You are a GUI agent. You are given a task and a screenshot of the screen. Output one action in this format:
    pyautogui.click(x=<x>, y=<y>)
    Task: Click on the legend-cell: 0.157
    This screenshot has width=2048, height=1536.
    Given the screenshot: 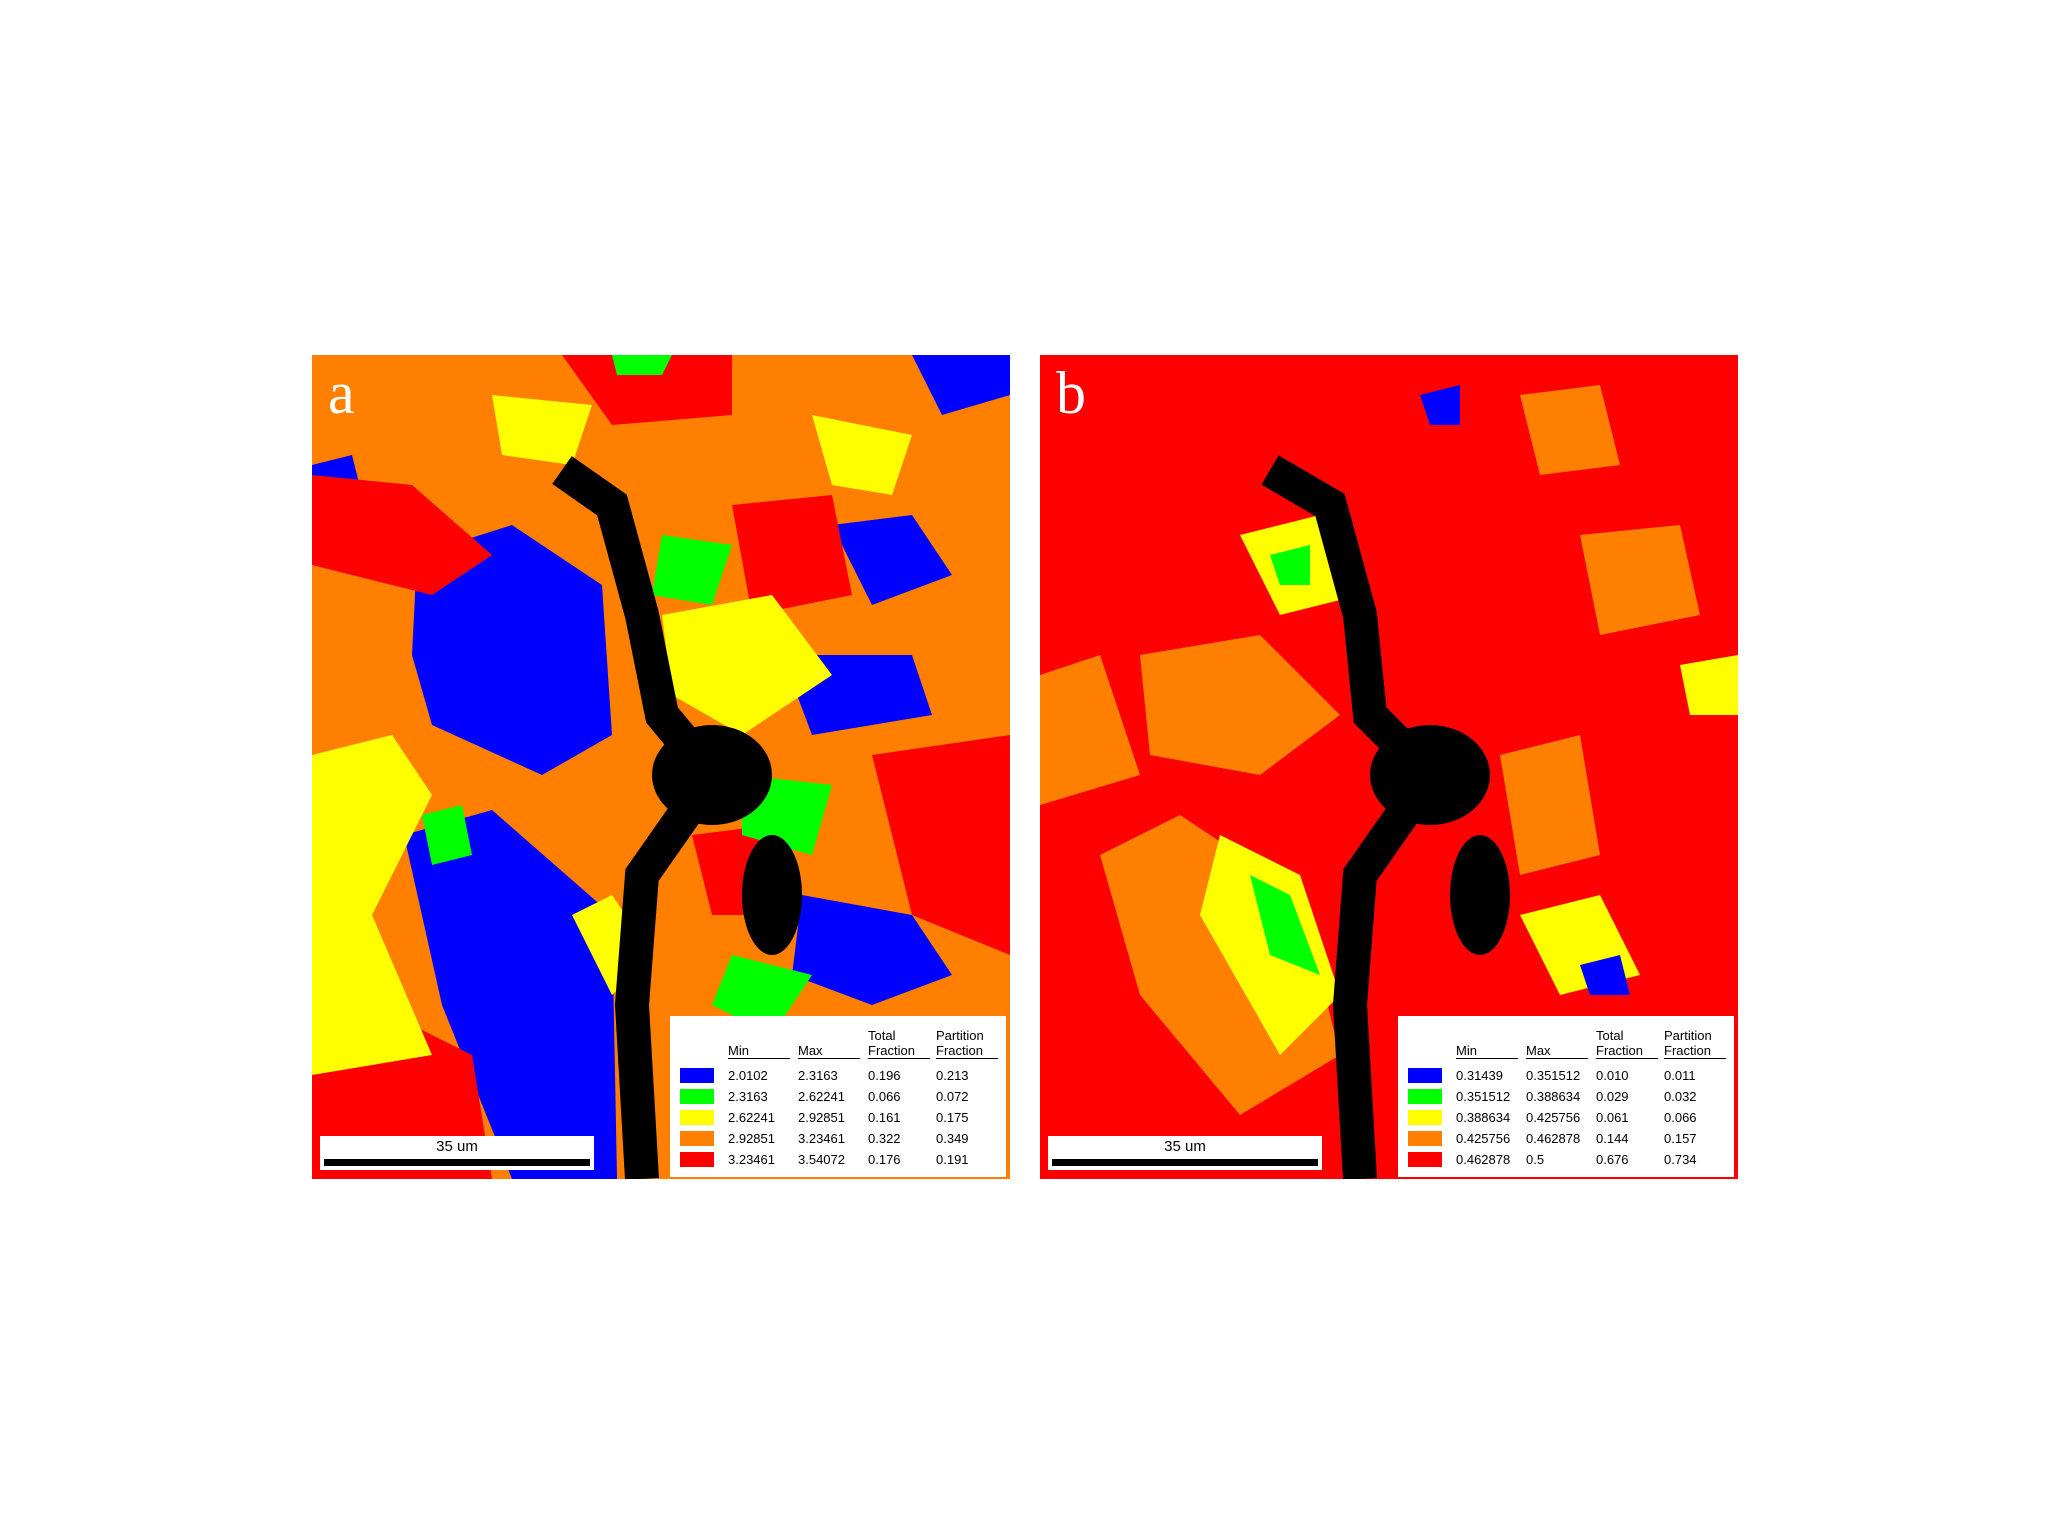 What is the action you would take?
    pyautogui.click(x=1680, y=1138)
    